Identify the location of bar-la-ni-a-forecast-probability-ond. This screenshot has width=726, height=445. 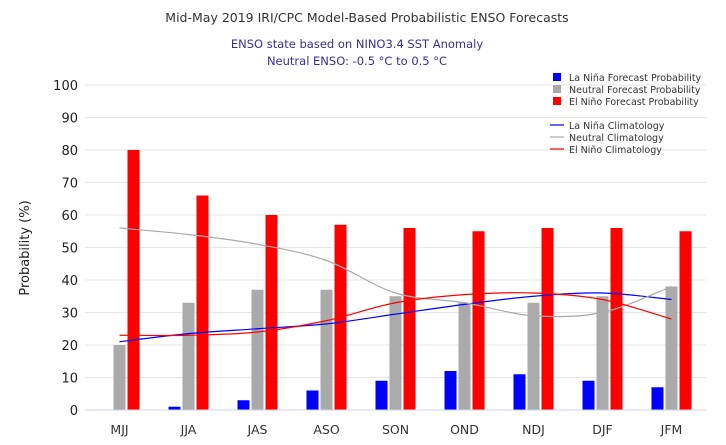
(450, 390).